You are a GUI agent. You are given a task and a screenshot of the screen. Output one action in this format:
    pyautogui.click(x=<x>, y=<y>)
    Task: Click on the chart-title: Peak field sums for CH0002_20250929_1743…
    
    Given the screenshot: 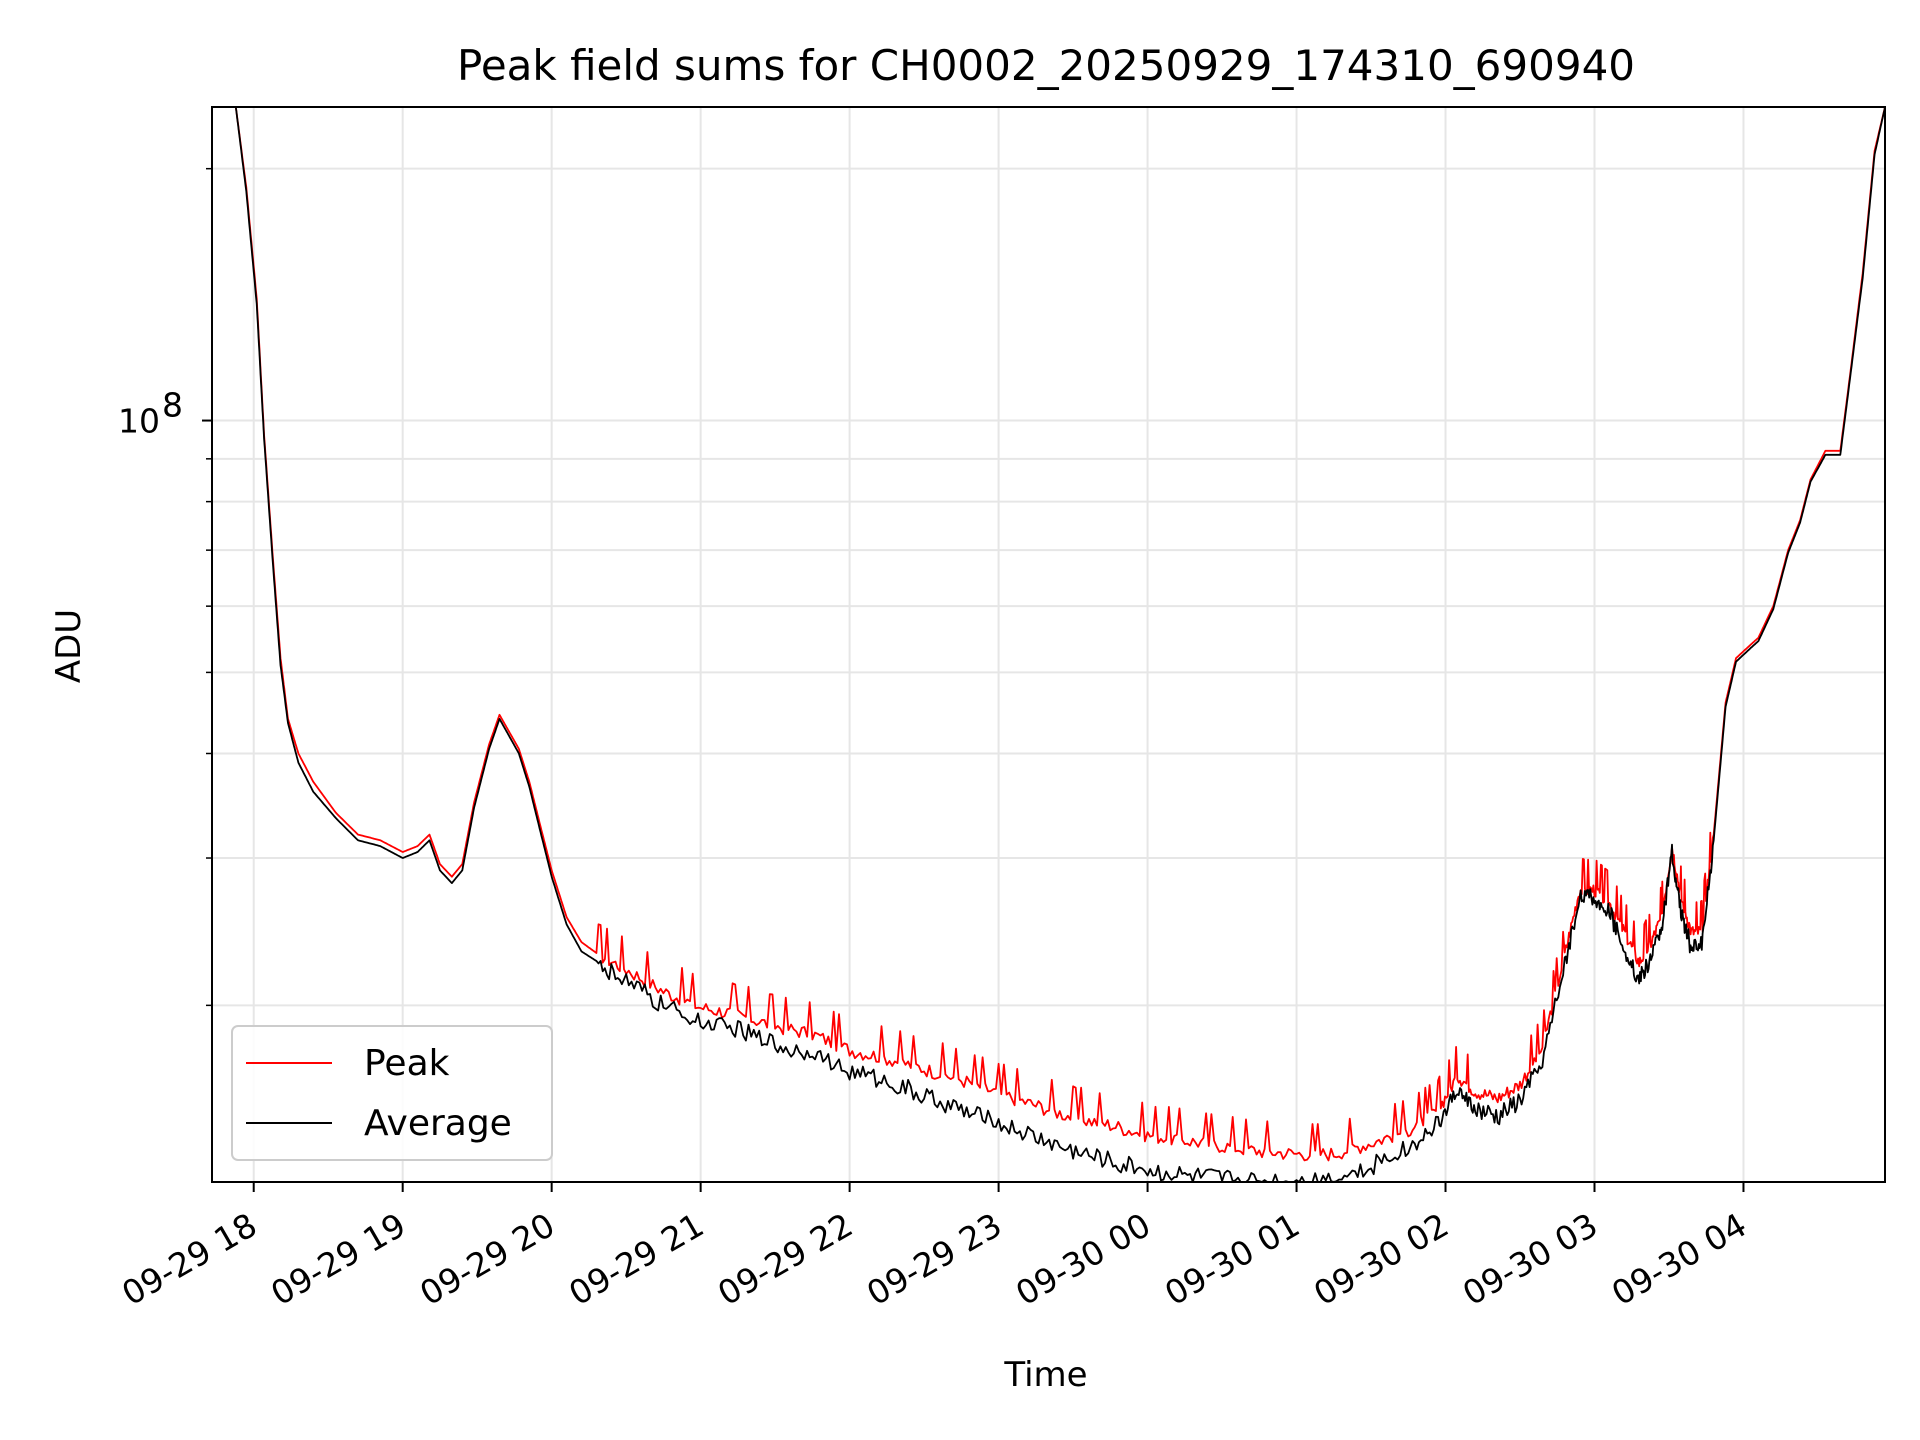 What is the action you would take?
    pyautogui.click(x=1046, y=65)
    